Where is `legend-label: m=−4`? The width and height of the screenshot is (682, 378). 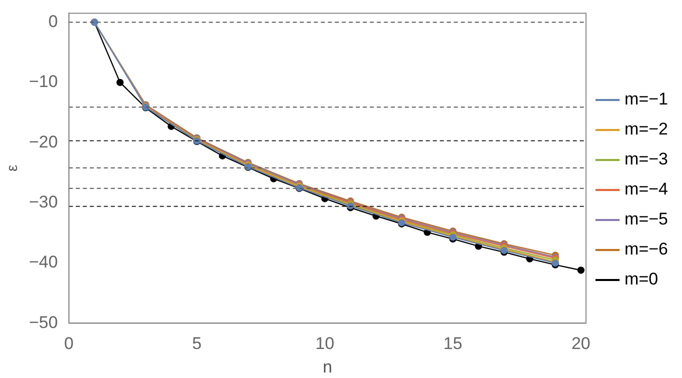
legend-label: m=−4 is located at coordinates (646, 189).